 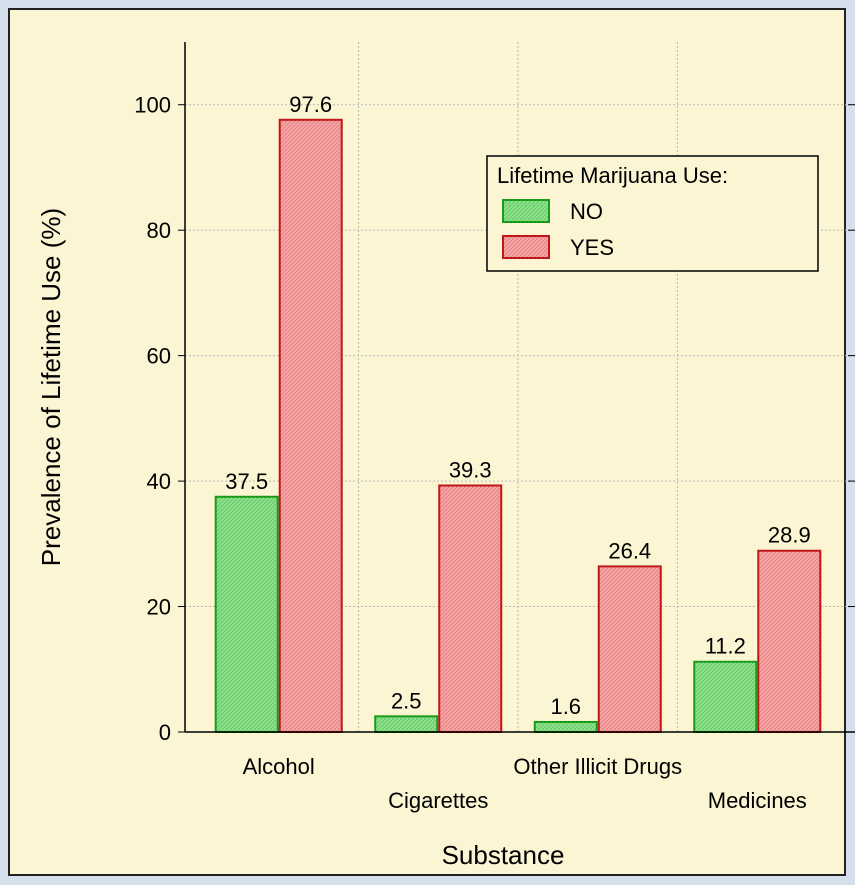 I want to click on data-label: 39.3, so click(x=470, y=469).